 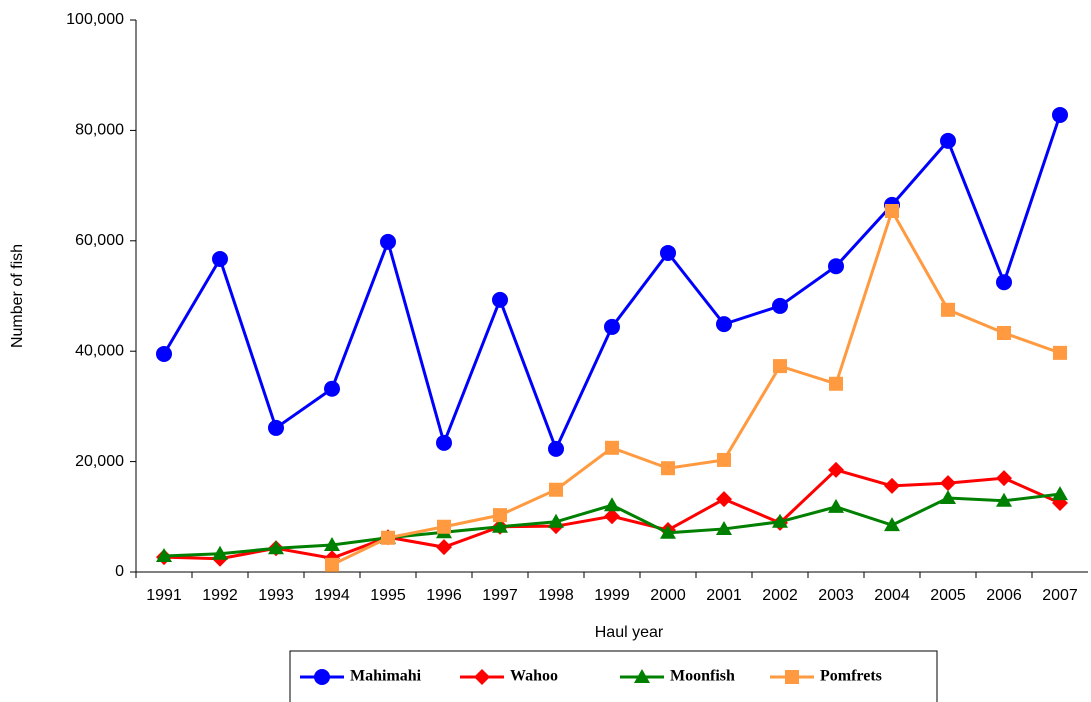 I want to click on x-tick-label: 1999, so click(x=612, y=595).